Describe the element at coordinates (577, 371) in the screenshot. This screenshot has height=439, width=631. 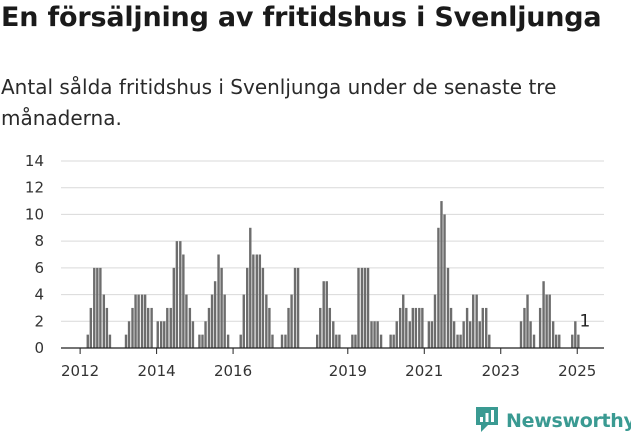
I see `x-tick-label: 2025` at that location.